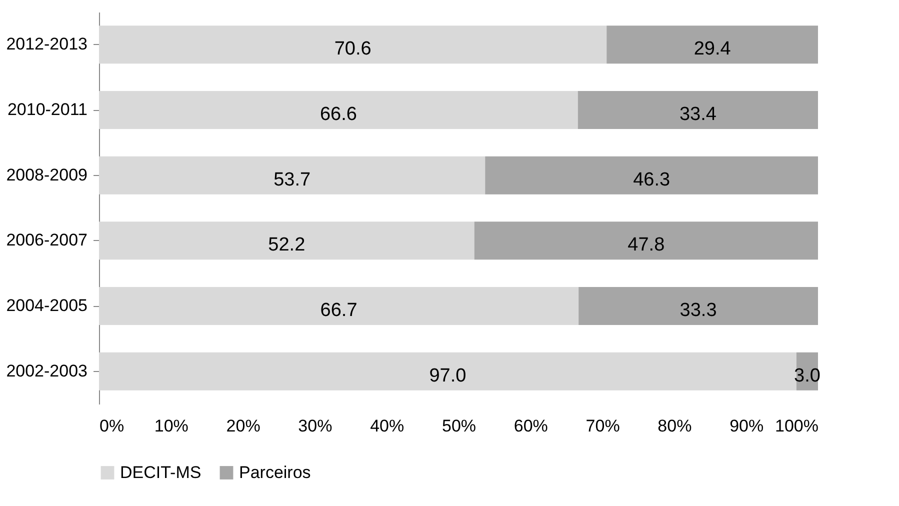  What do you see at coordinates (447, 375) in the screenshot?
I see `data-label: 97.0` at bounding box center [447, 375].